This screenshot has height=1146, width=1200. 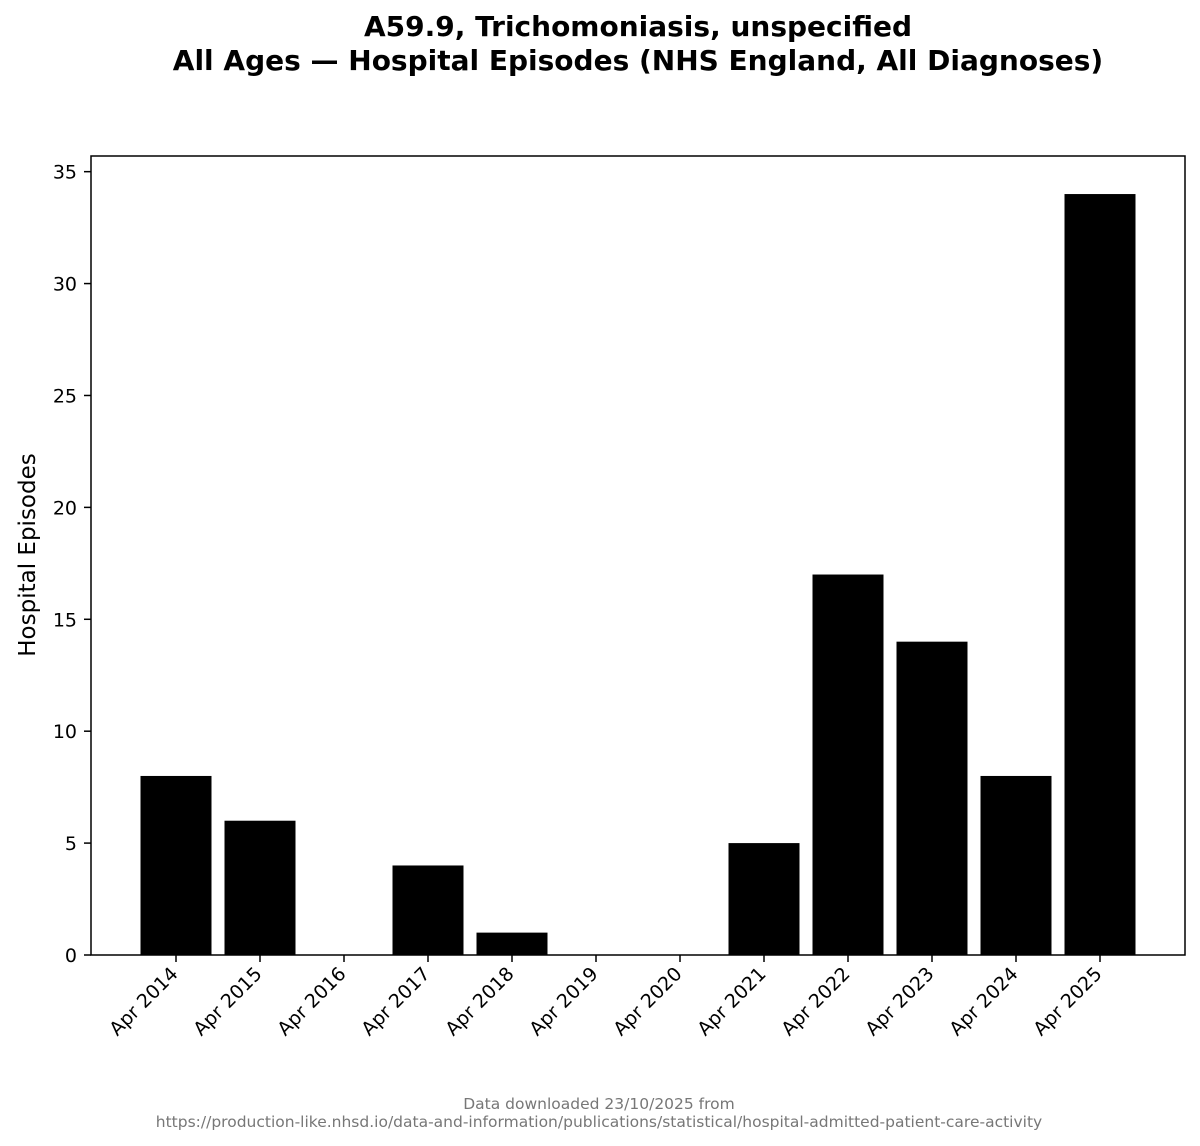 I want to click on y-tick-label: 30, so click(x=65, y=285).